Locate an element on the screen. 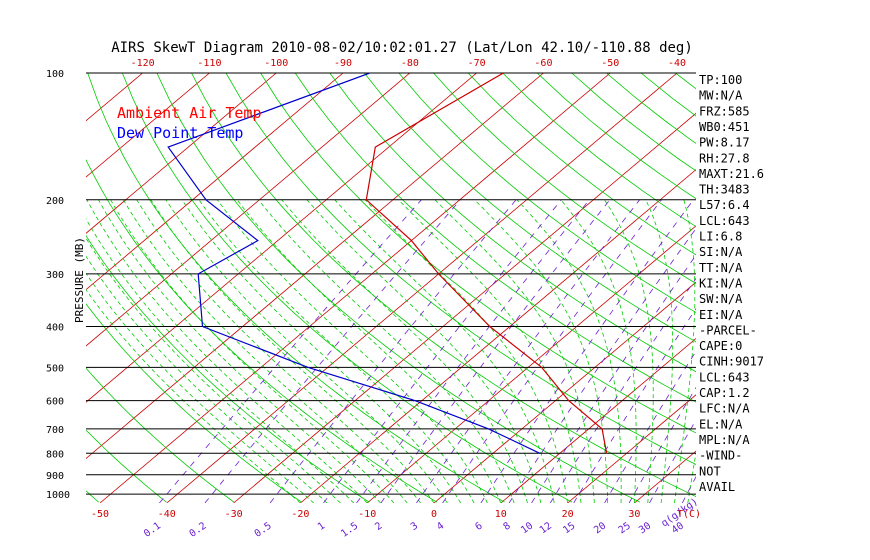 This screenshot has height=560, width=870. index-label: MAXT:21.6 is located at coordinates (731, 174).